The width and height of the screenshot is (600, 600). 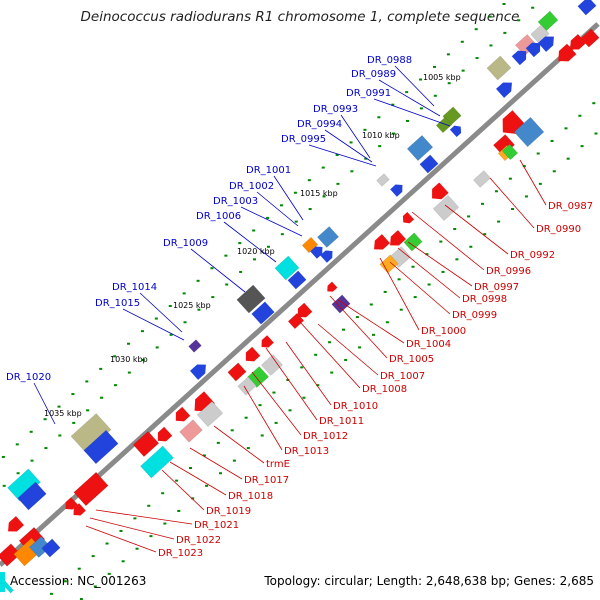 What do you see at coordinates (373, 74) in the screenshot?
I see `forward-gene-label: DR_0989` at bounding box center [373, 74].